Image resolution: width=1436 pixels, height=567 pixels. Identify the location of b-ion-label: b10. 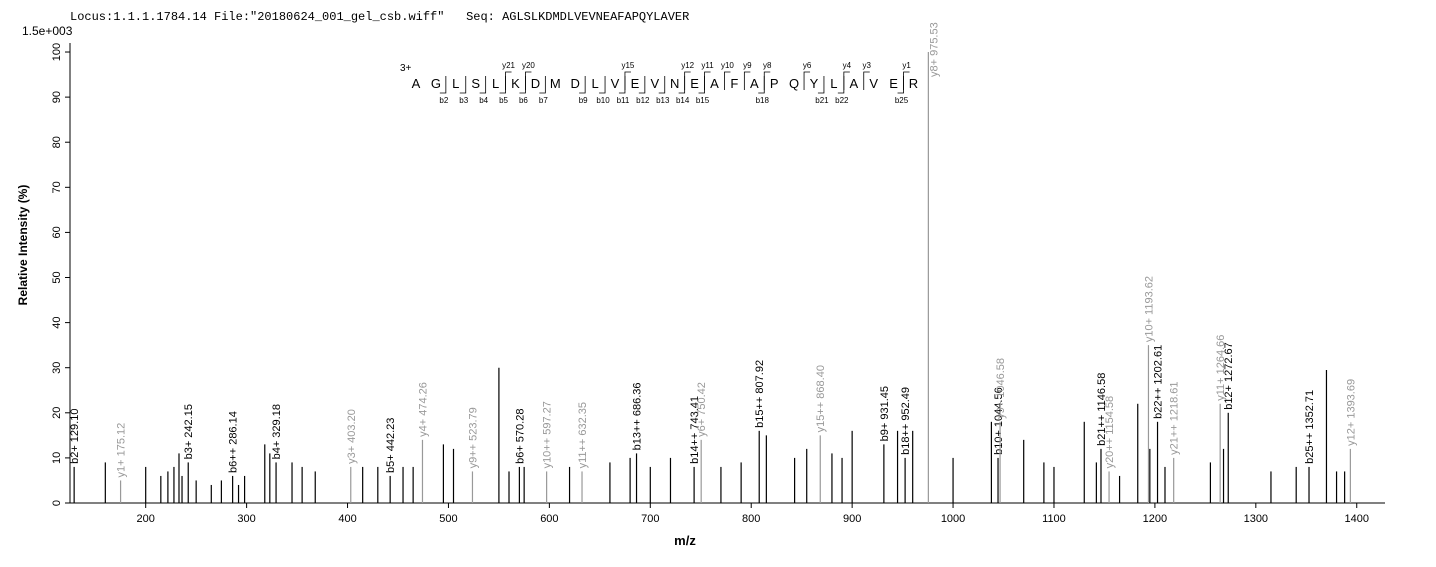
(603, 100).